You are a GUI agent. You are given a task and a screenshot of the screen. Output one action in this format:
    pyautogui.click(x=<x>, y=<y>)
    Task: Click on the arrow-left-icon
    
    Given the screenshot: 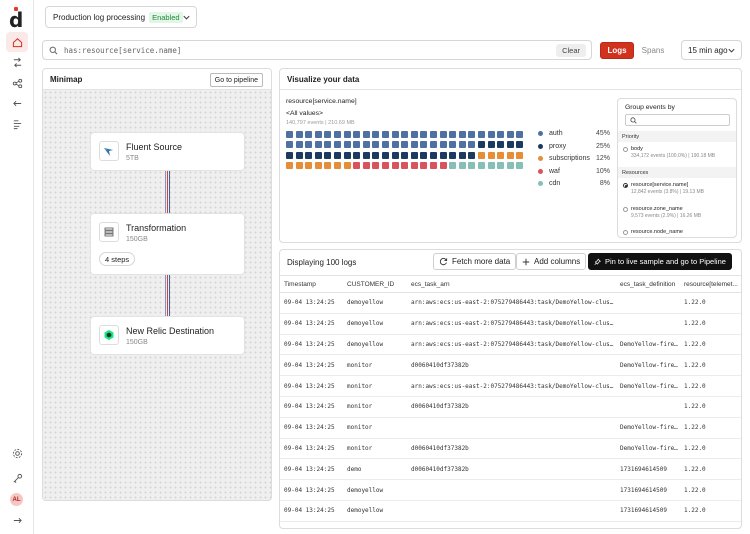 What is the action you would take?
    pyautogui.click(x=17, y=103)
    